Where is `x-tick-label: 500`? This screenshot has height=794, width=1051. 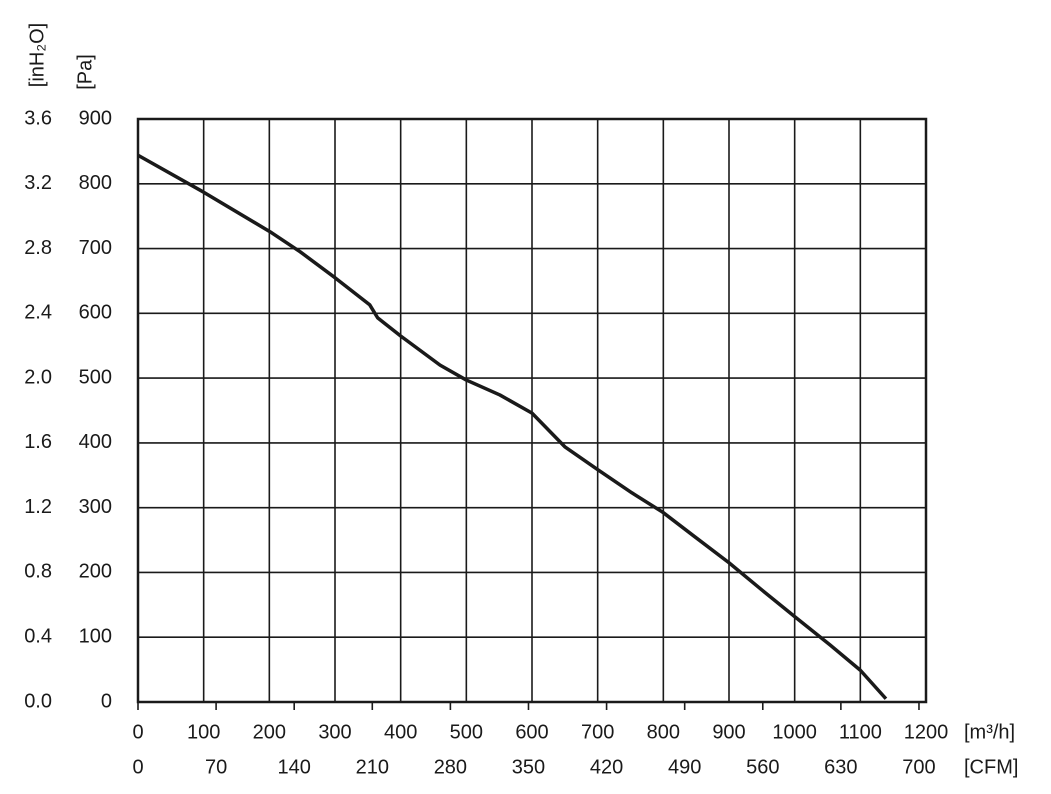
x-tick-label: 500 is located at coordinates (466, 732).